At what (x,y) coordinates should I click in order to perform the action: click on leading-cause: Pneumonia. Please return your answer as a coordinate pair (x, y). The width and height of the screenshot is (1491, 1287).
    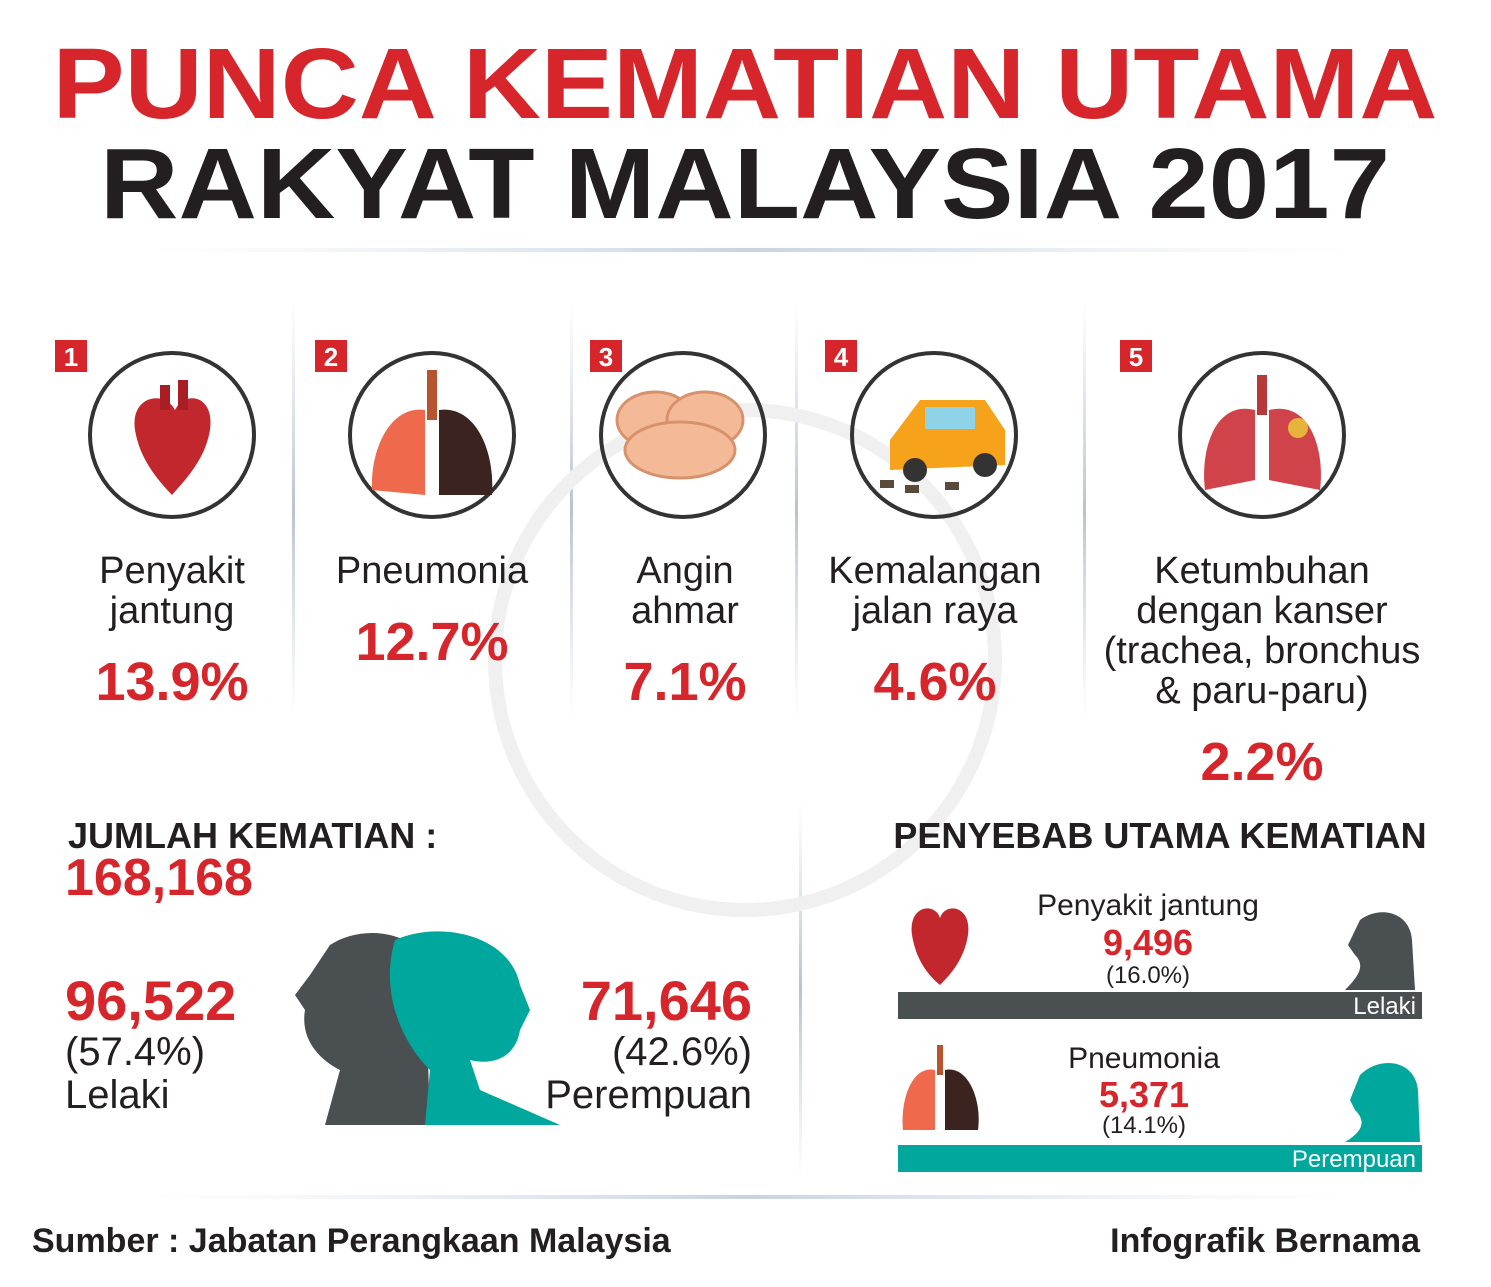
    Looking at the image, I should click on (1144, 1058).